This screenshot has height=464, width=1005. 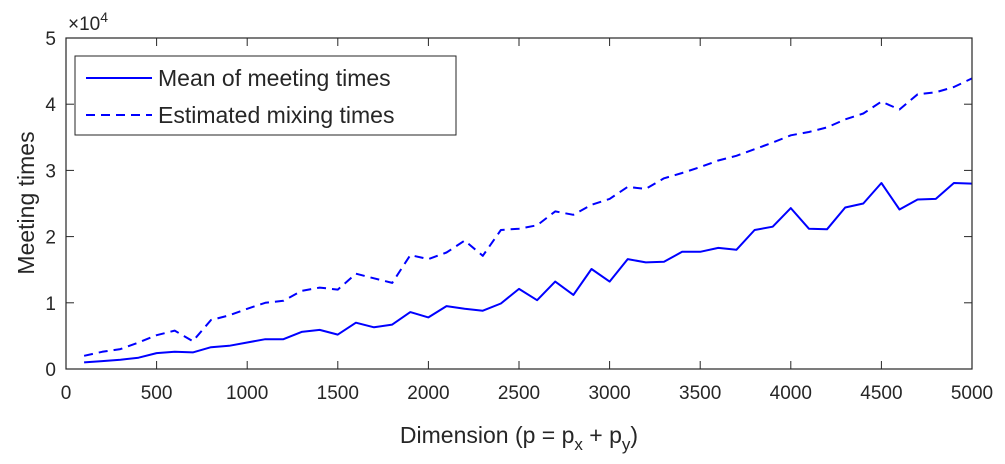 I want to click on x-tick-label: 500, so click(x=157, y=393).